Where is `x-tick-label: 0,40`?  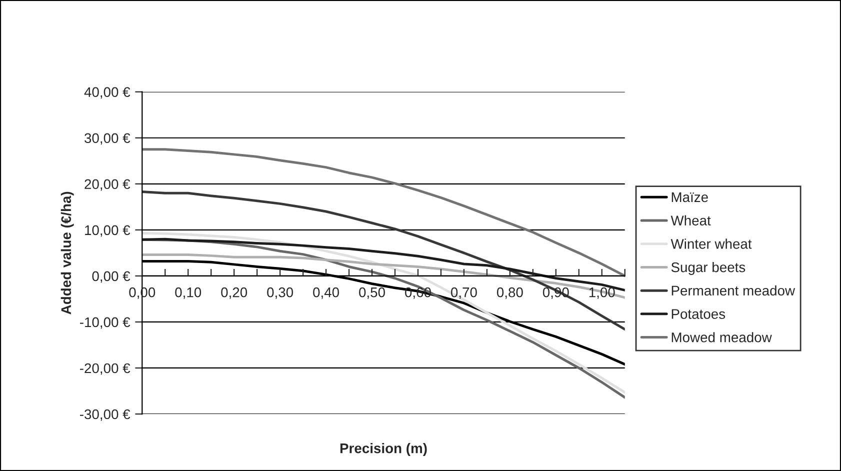 x-tick-label: 0,40 is located at coordinates (326, 293).